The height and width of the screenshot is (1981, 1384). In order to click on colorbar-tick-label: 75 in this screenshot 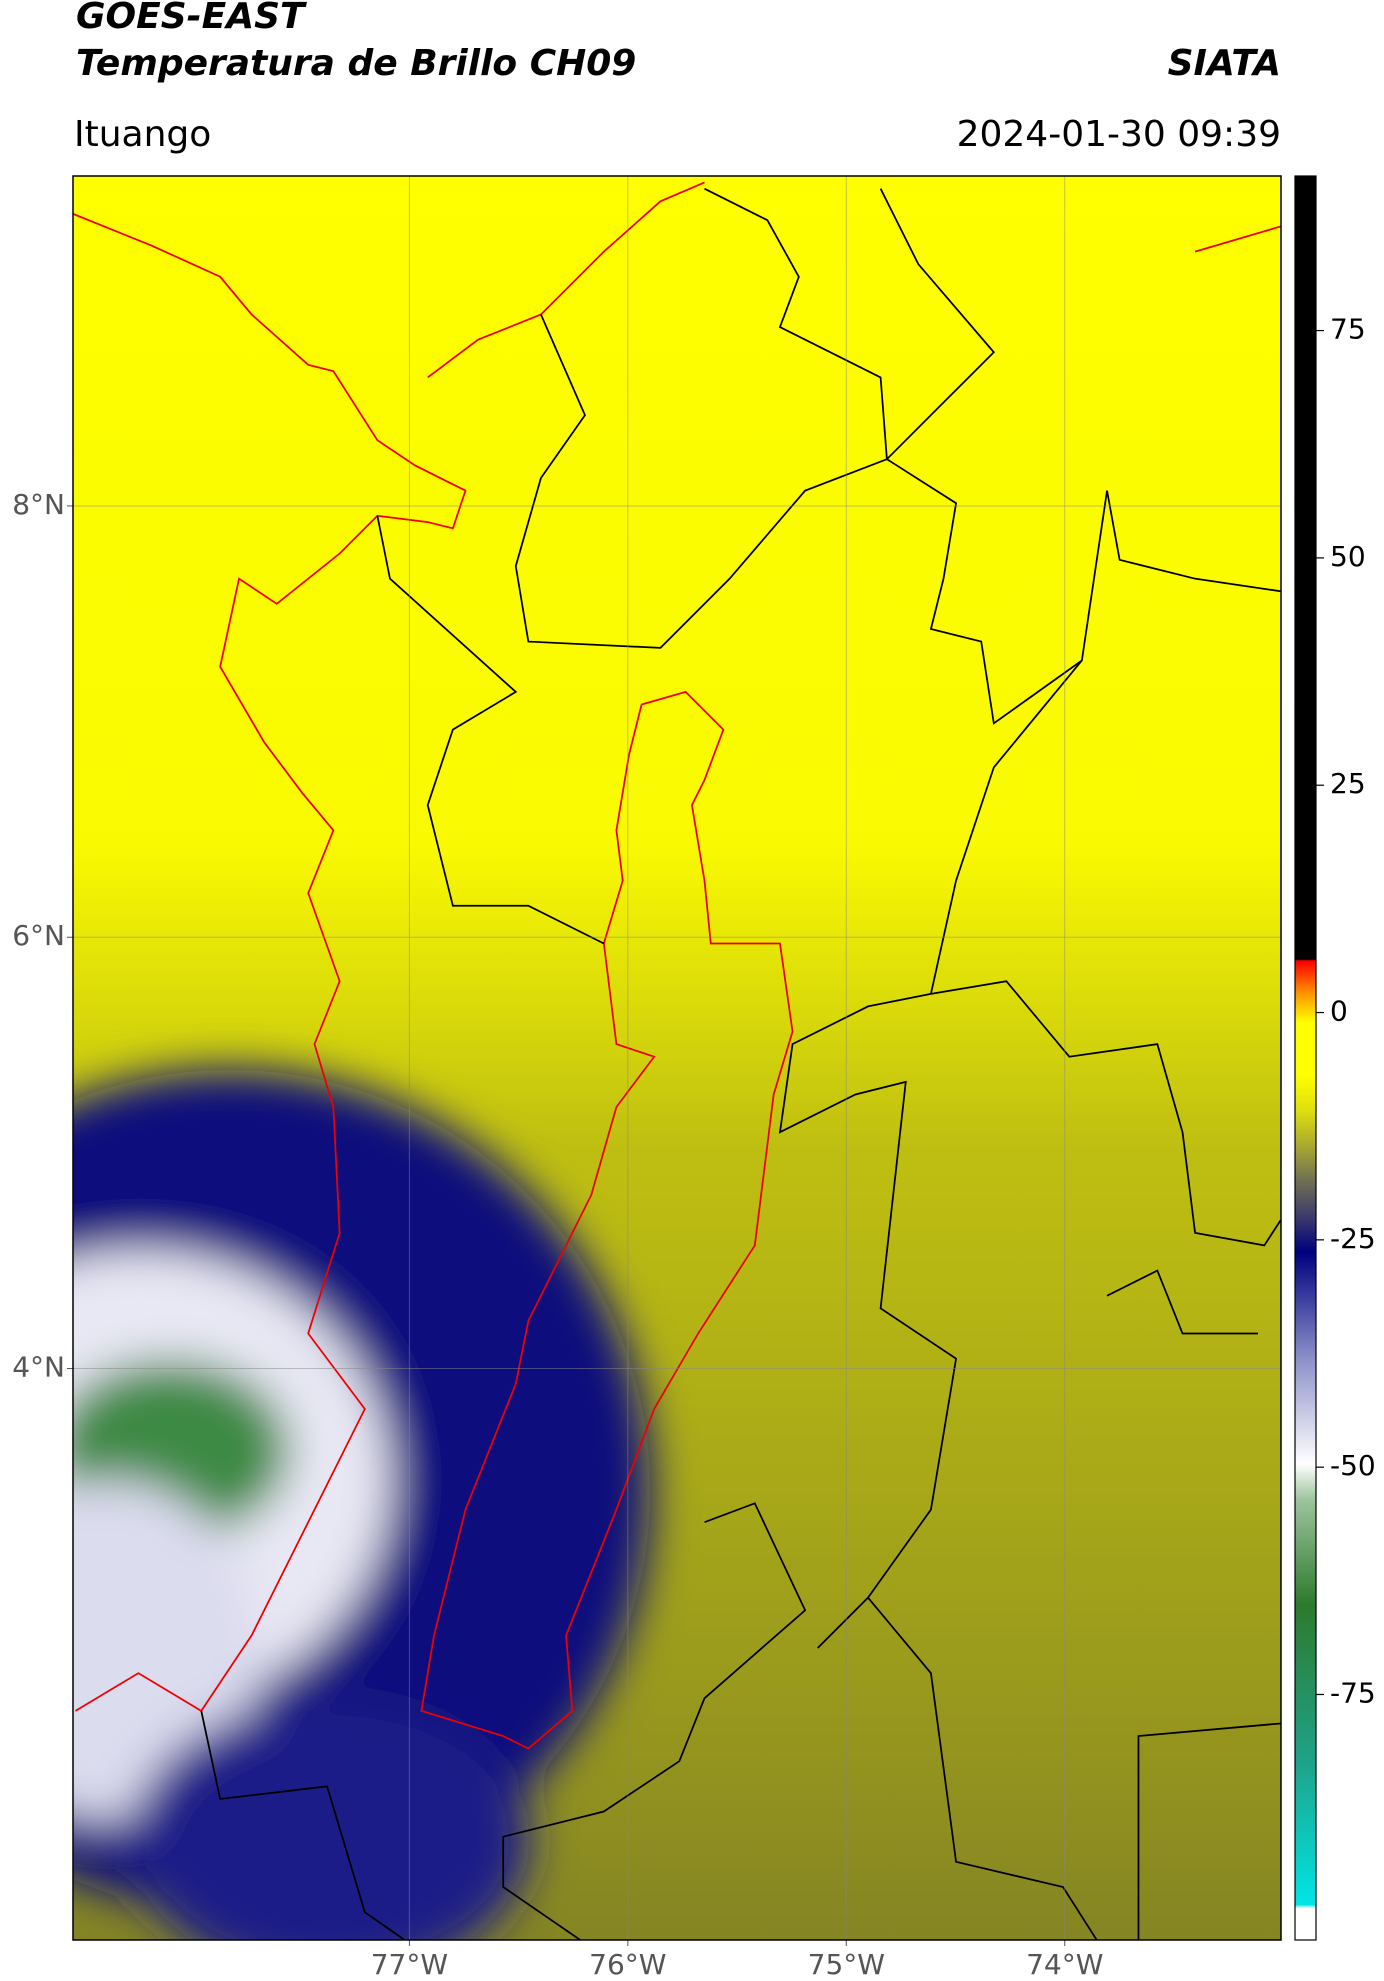, I will do `click(1348, 329)`.